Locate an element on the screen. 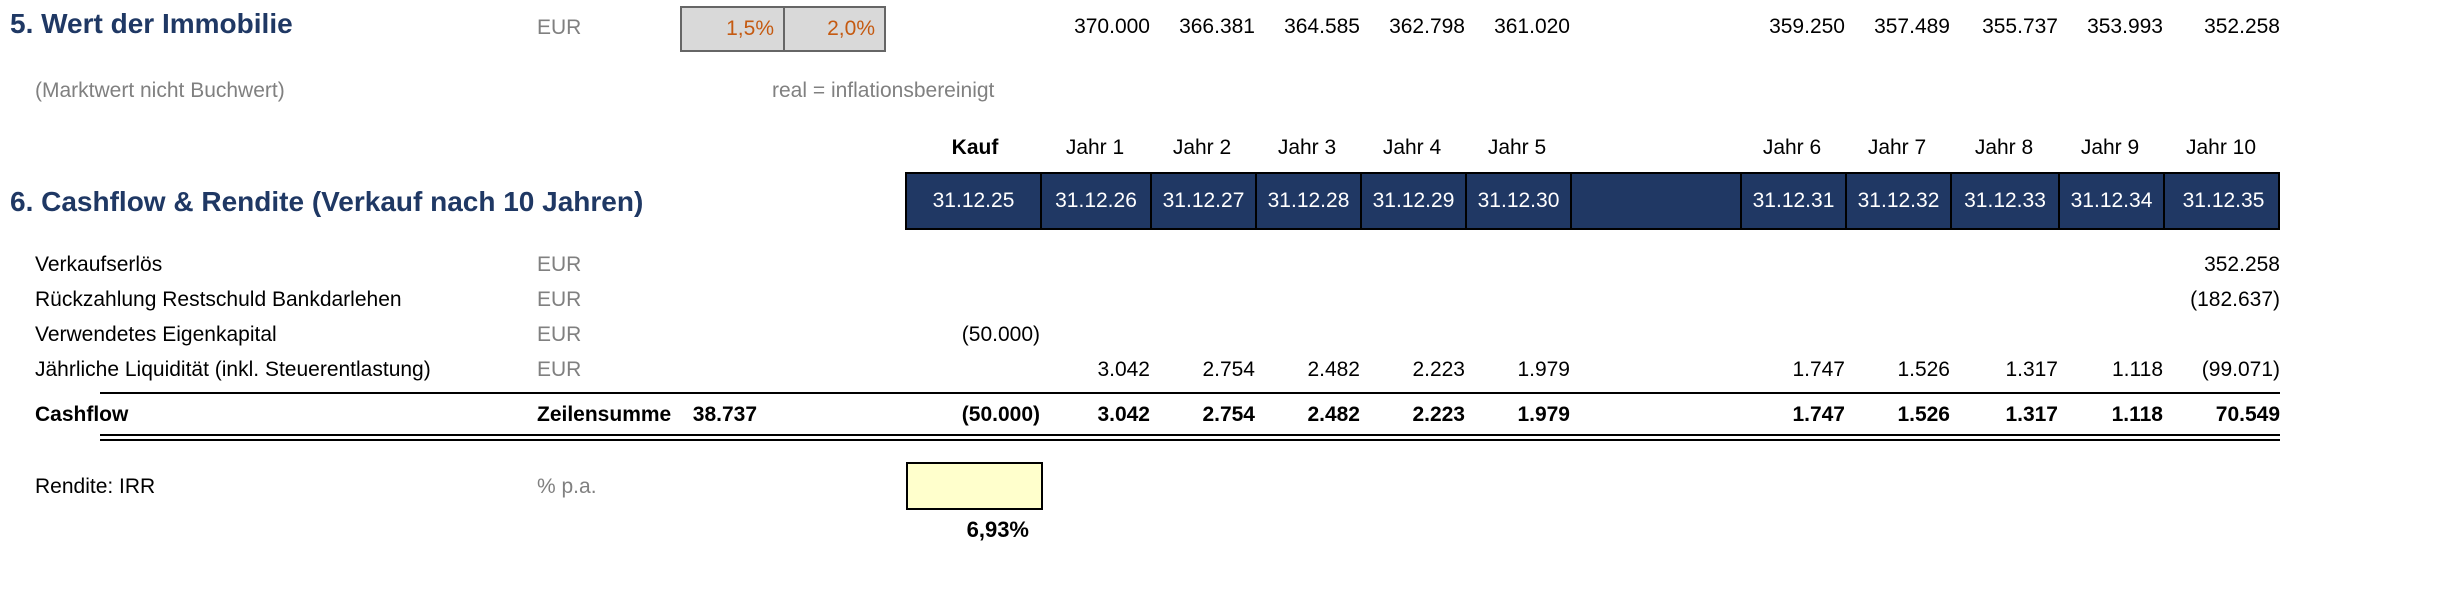 Image resolution: width=2452 pixels, height=596 pixels. row-eigenkapital: Verwendetes Eigenkapital EUR (50.000) is located at coordinates (1226, 335).